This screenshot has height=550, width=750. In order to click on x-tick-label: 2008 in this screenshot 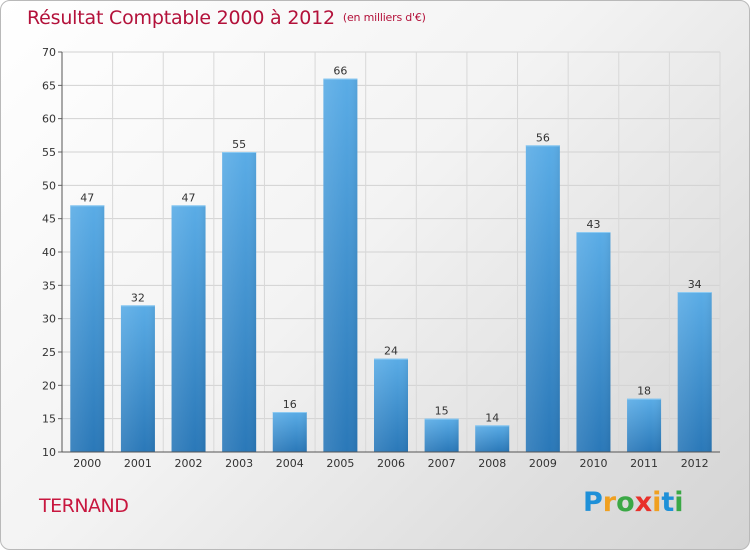, I will do `click(492, 463)`.